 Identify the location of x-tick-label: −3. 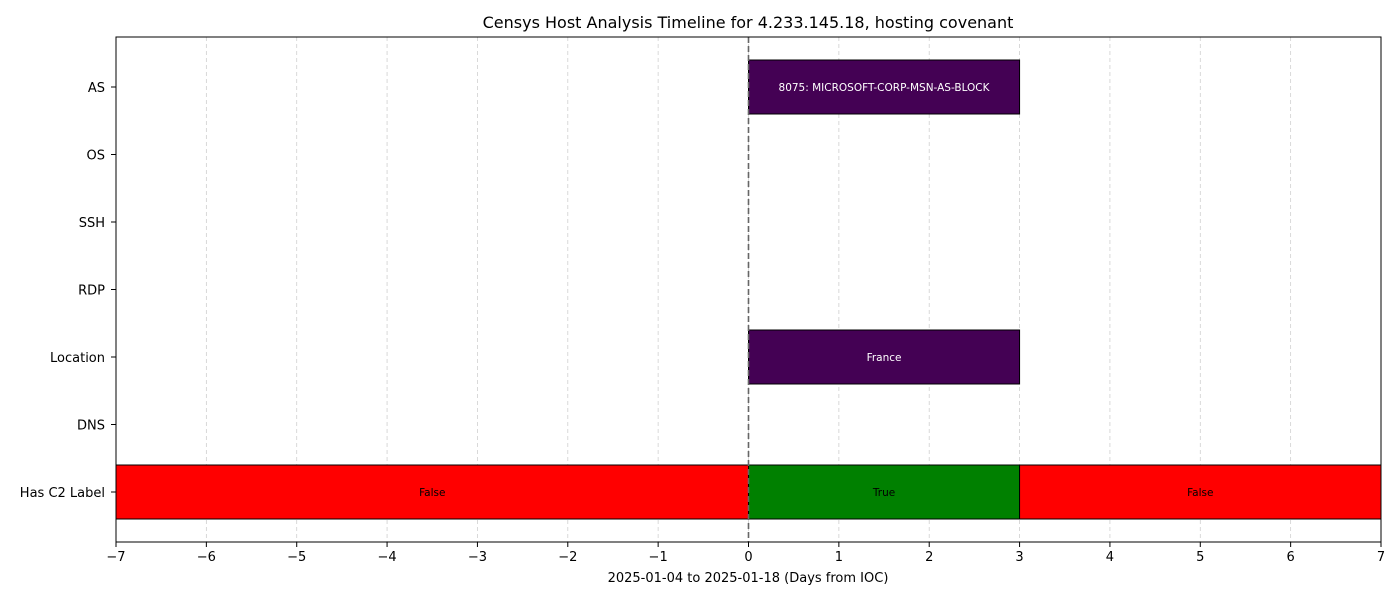
(477, 557).